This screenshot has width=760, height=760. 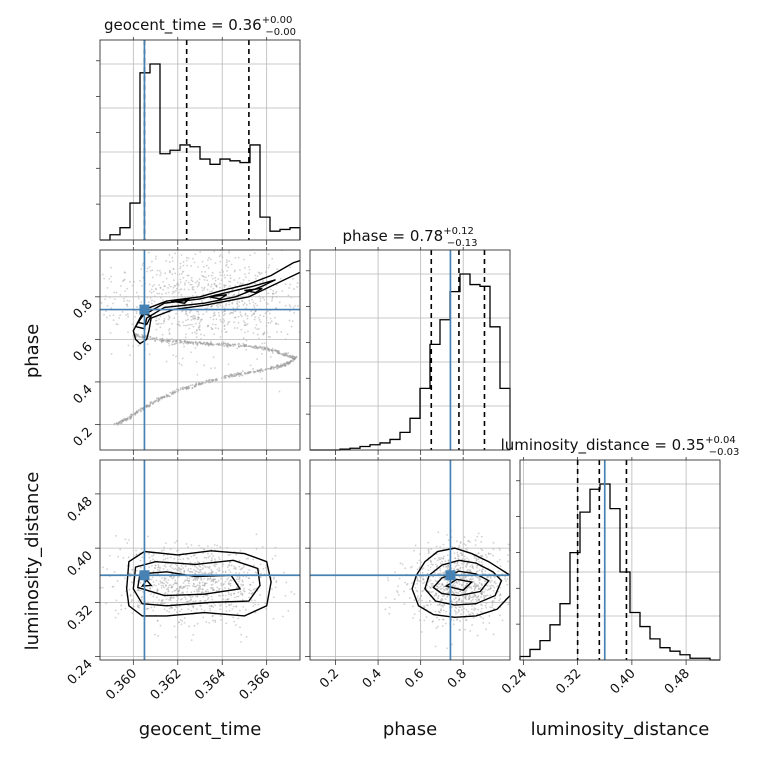 What do you see at coordinates (514, 681) in the screenshot?
I see `x-tick-label: 0.24` at bounding box center [514, 681].